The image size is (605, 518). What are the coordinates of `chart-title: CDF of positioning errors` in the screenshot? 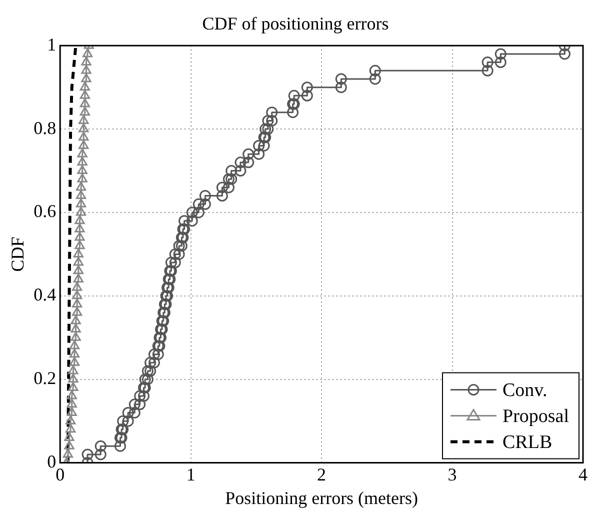 It's located at (295, 24).